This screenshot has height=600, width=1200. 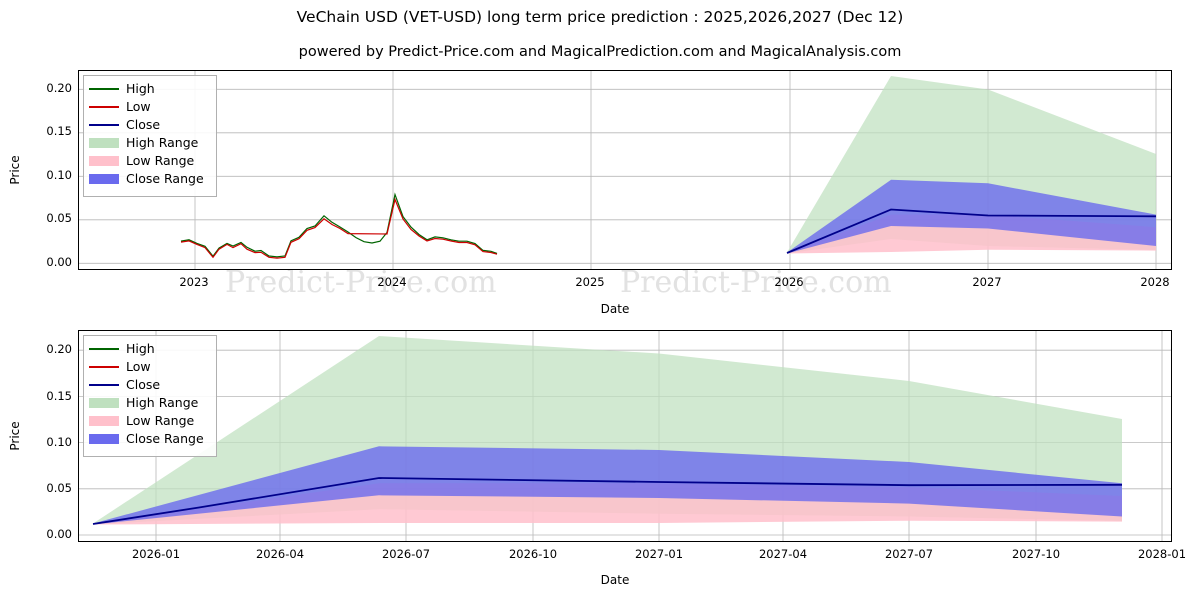 What do you see at coordinates (59, 88) in the screenshot?
I see `top-ytick-4: 0.20` at bounding box center [59, 88].